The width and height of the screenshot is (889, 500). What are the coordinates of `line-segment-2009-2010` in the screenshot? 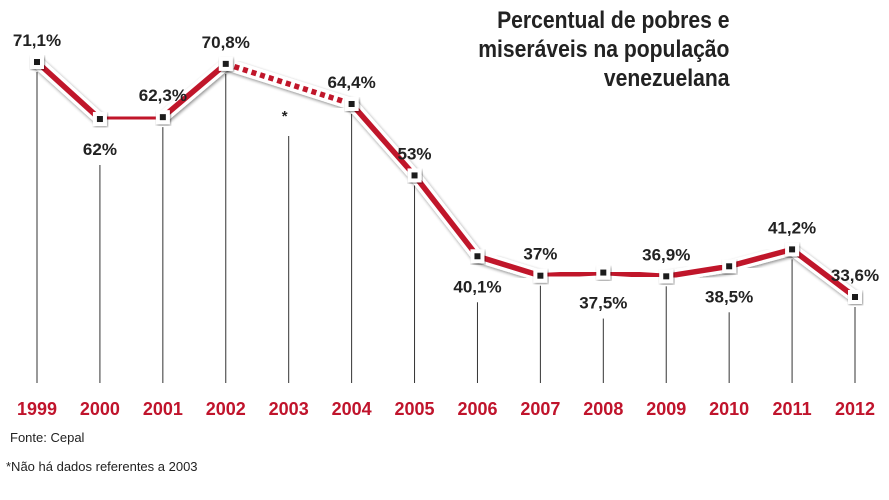 It's located at (698, 271).